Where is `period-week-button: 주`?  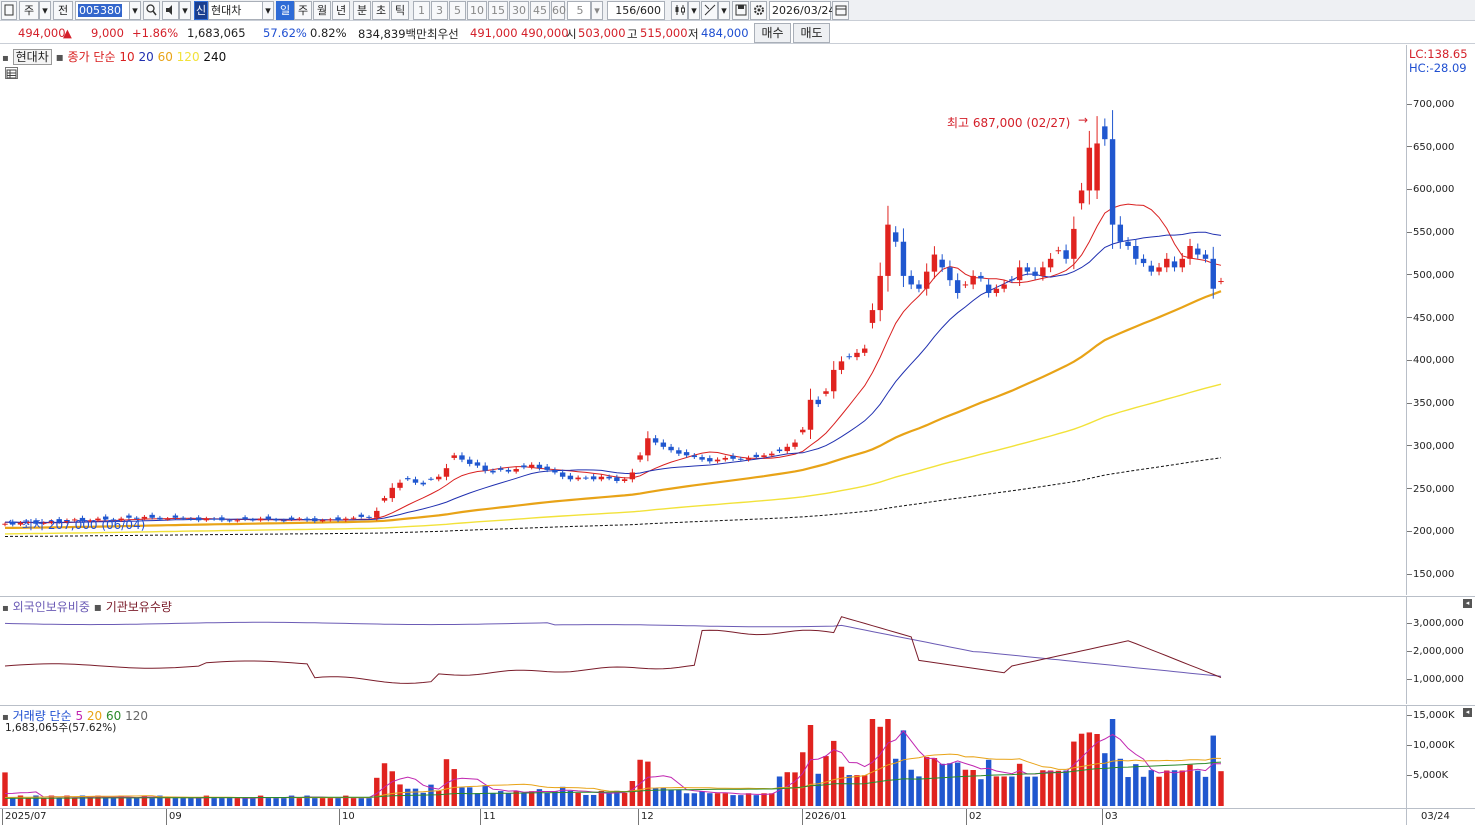 period-week-button: 주 is located at coordinates (303, 10).